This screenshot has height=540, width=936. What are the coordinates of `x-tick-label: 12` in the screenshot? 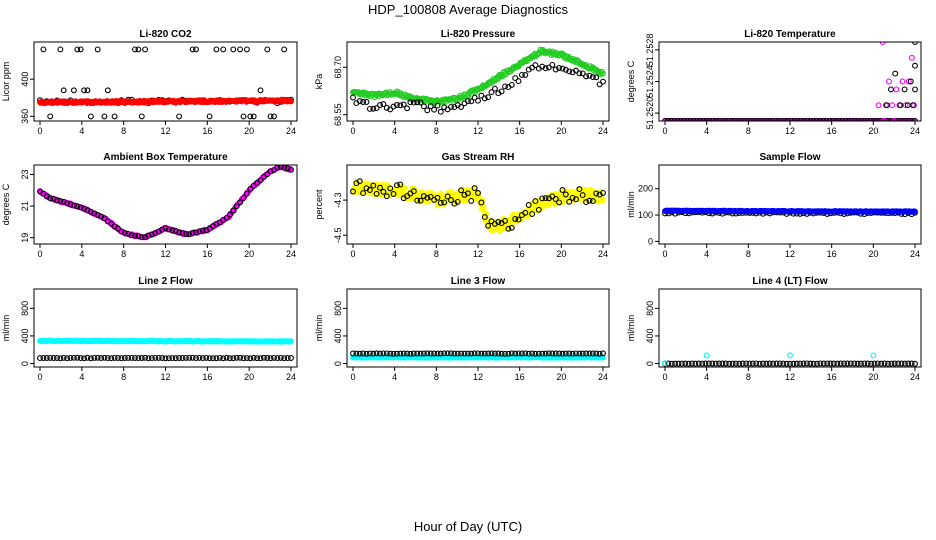 It's located at (478, 377).